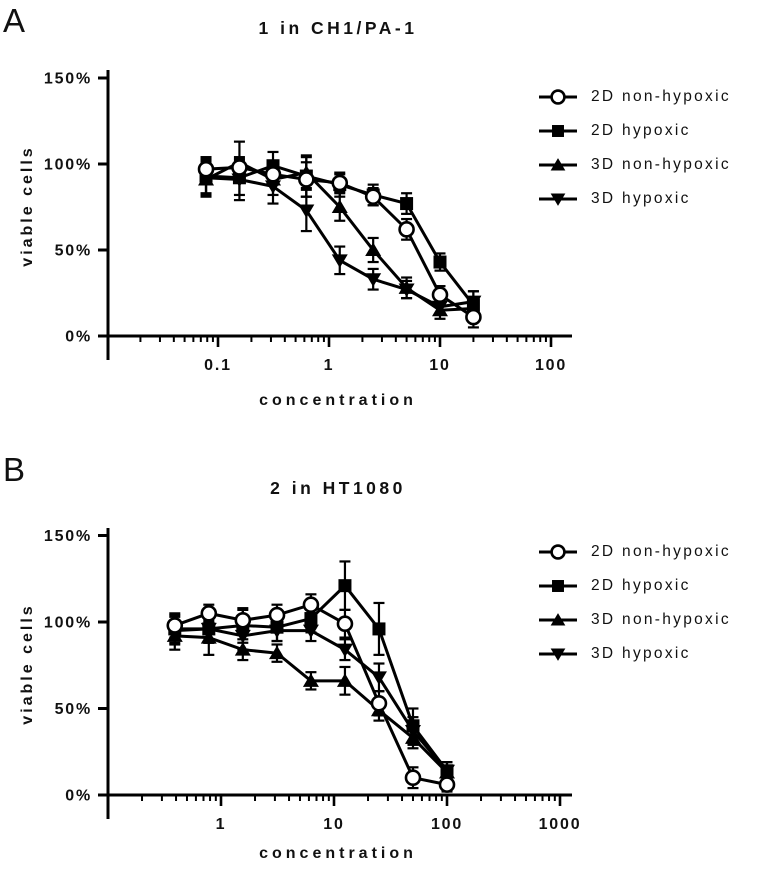  Describe the element at coordinates (14, 469) in the screenshot. I see `panel-letter-b: B` at that location.